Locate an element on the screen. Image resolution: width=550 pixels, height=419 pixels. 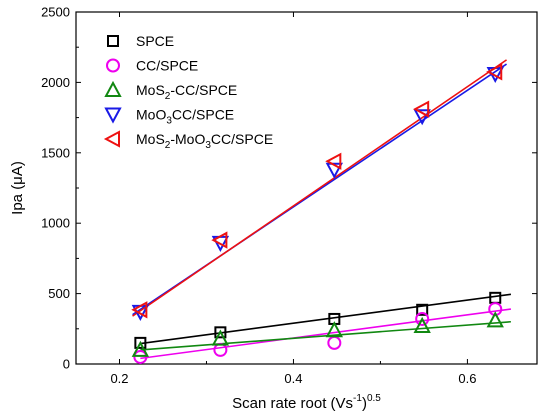
x-axis-title: Scan rate root (Vs-1)0.5 is located at coordinates (306, 402).